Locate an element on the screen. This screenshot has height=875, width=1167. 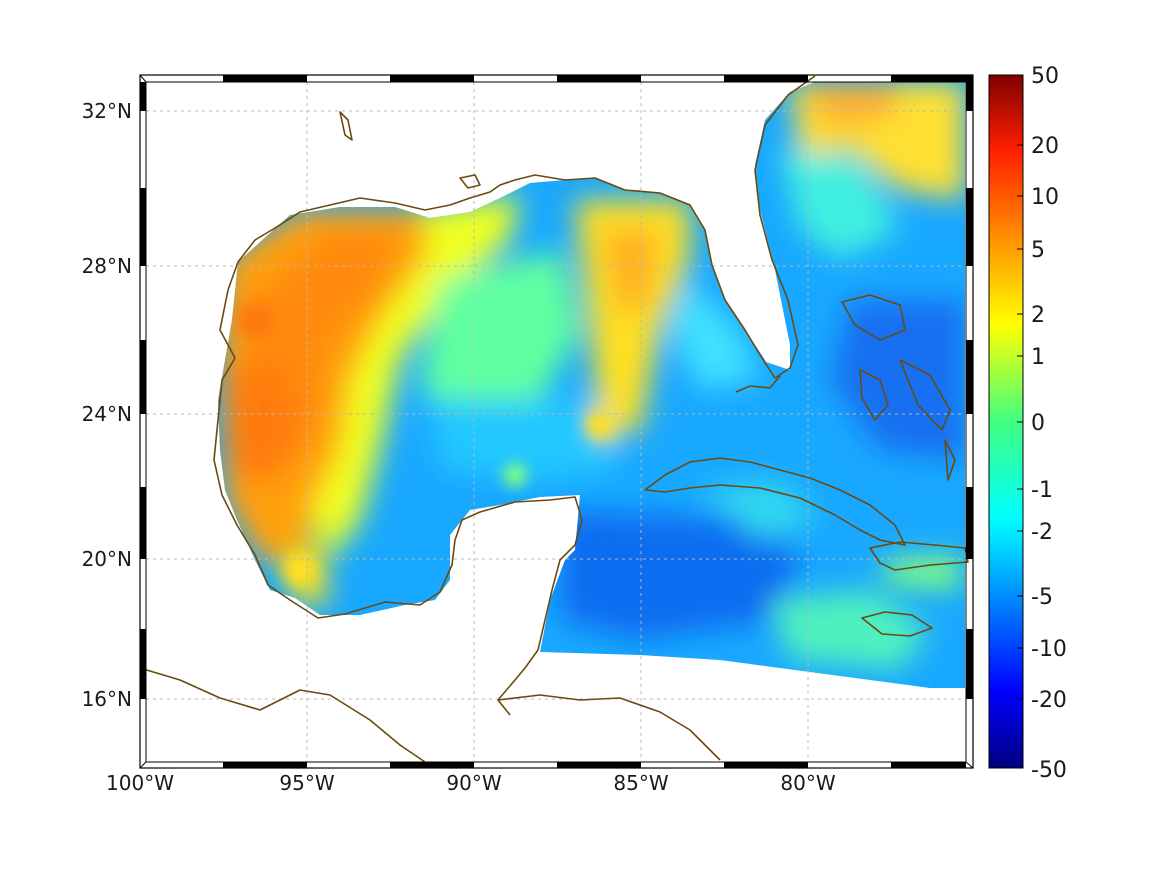
lat-label: 24°N is located at coordinates (107, 414).